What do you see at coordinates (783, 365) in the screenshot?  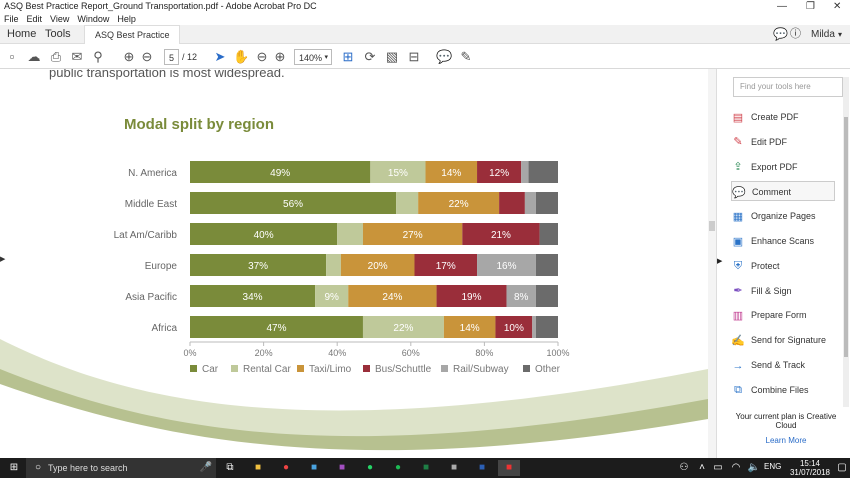 I see `tool-send-track: → Send & Track` at bounding box center [783, 365].